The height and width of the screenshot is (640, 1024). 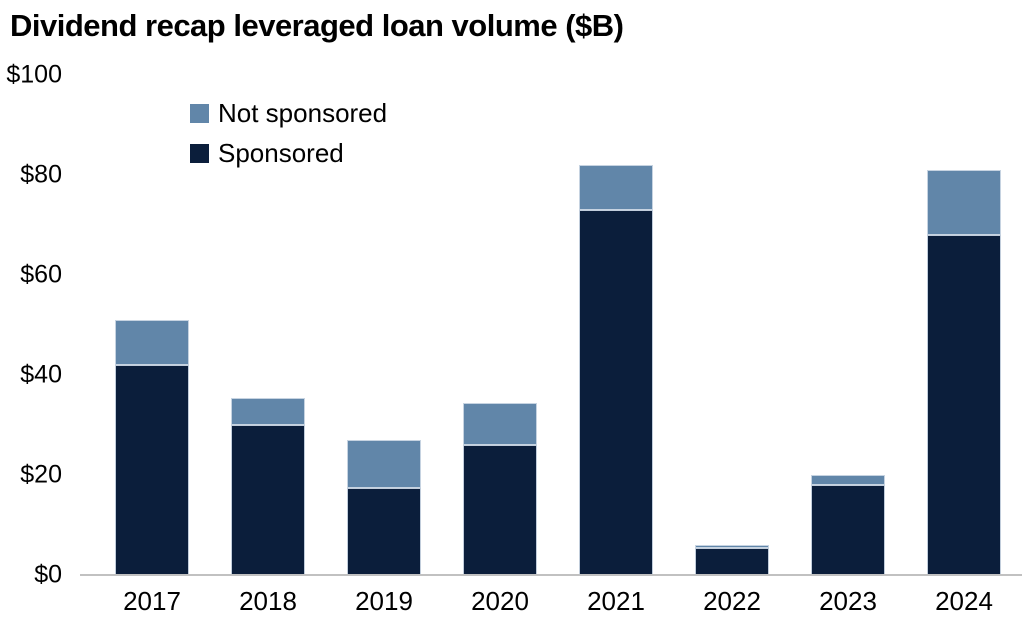 What do you see at coordinates (732, 601) in the screenshot?
I see `x-axis-label: 2022` at bounding box center [732, 601].